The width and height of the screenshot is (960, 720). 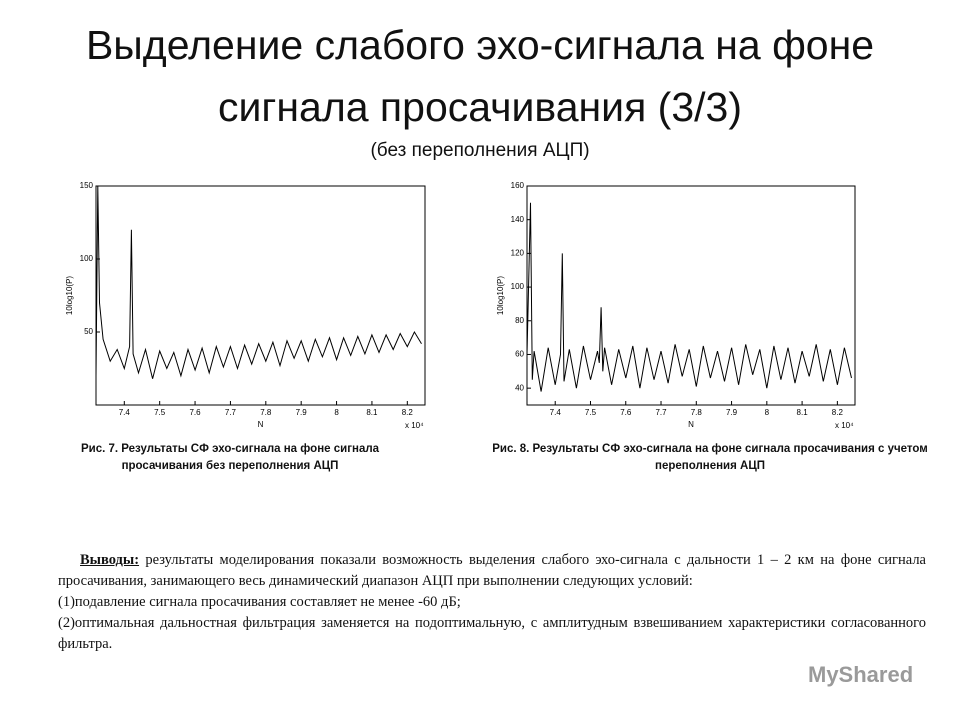 I want to click on y-tick-label: 80, so click(x=519, y=320).